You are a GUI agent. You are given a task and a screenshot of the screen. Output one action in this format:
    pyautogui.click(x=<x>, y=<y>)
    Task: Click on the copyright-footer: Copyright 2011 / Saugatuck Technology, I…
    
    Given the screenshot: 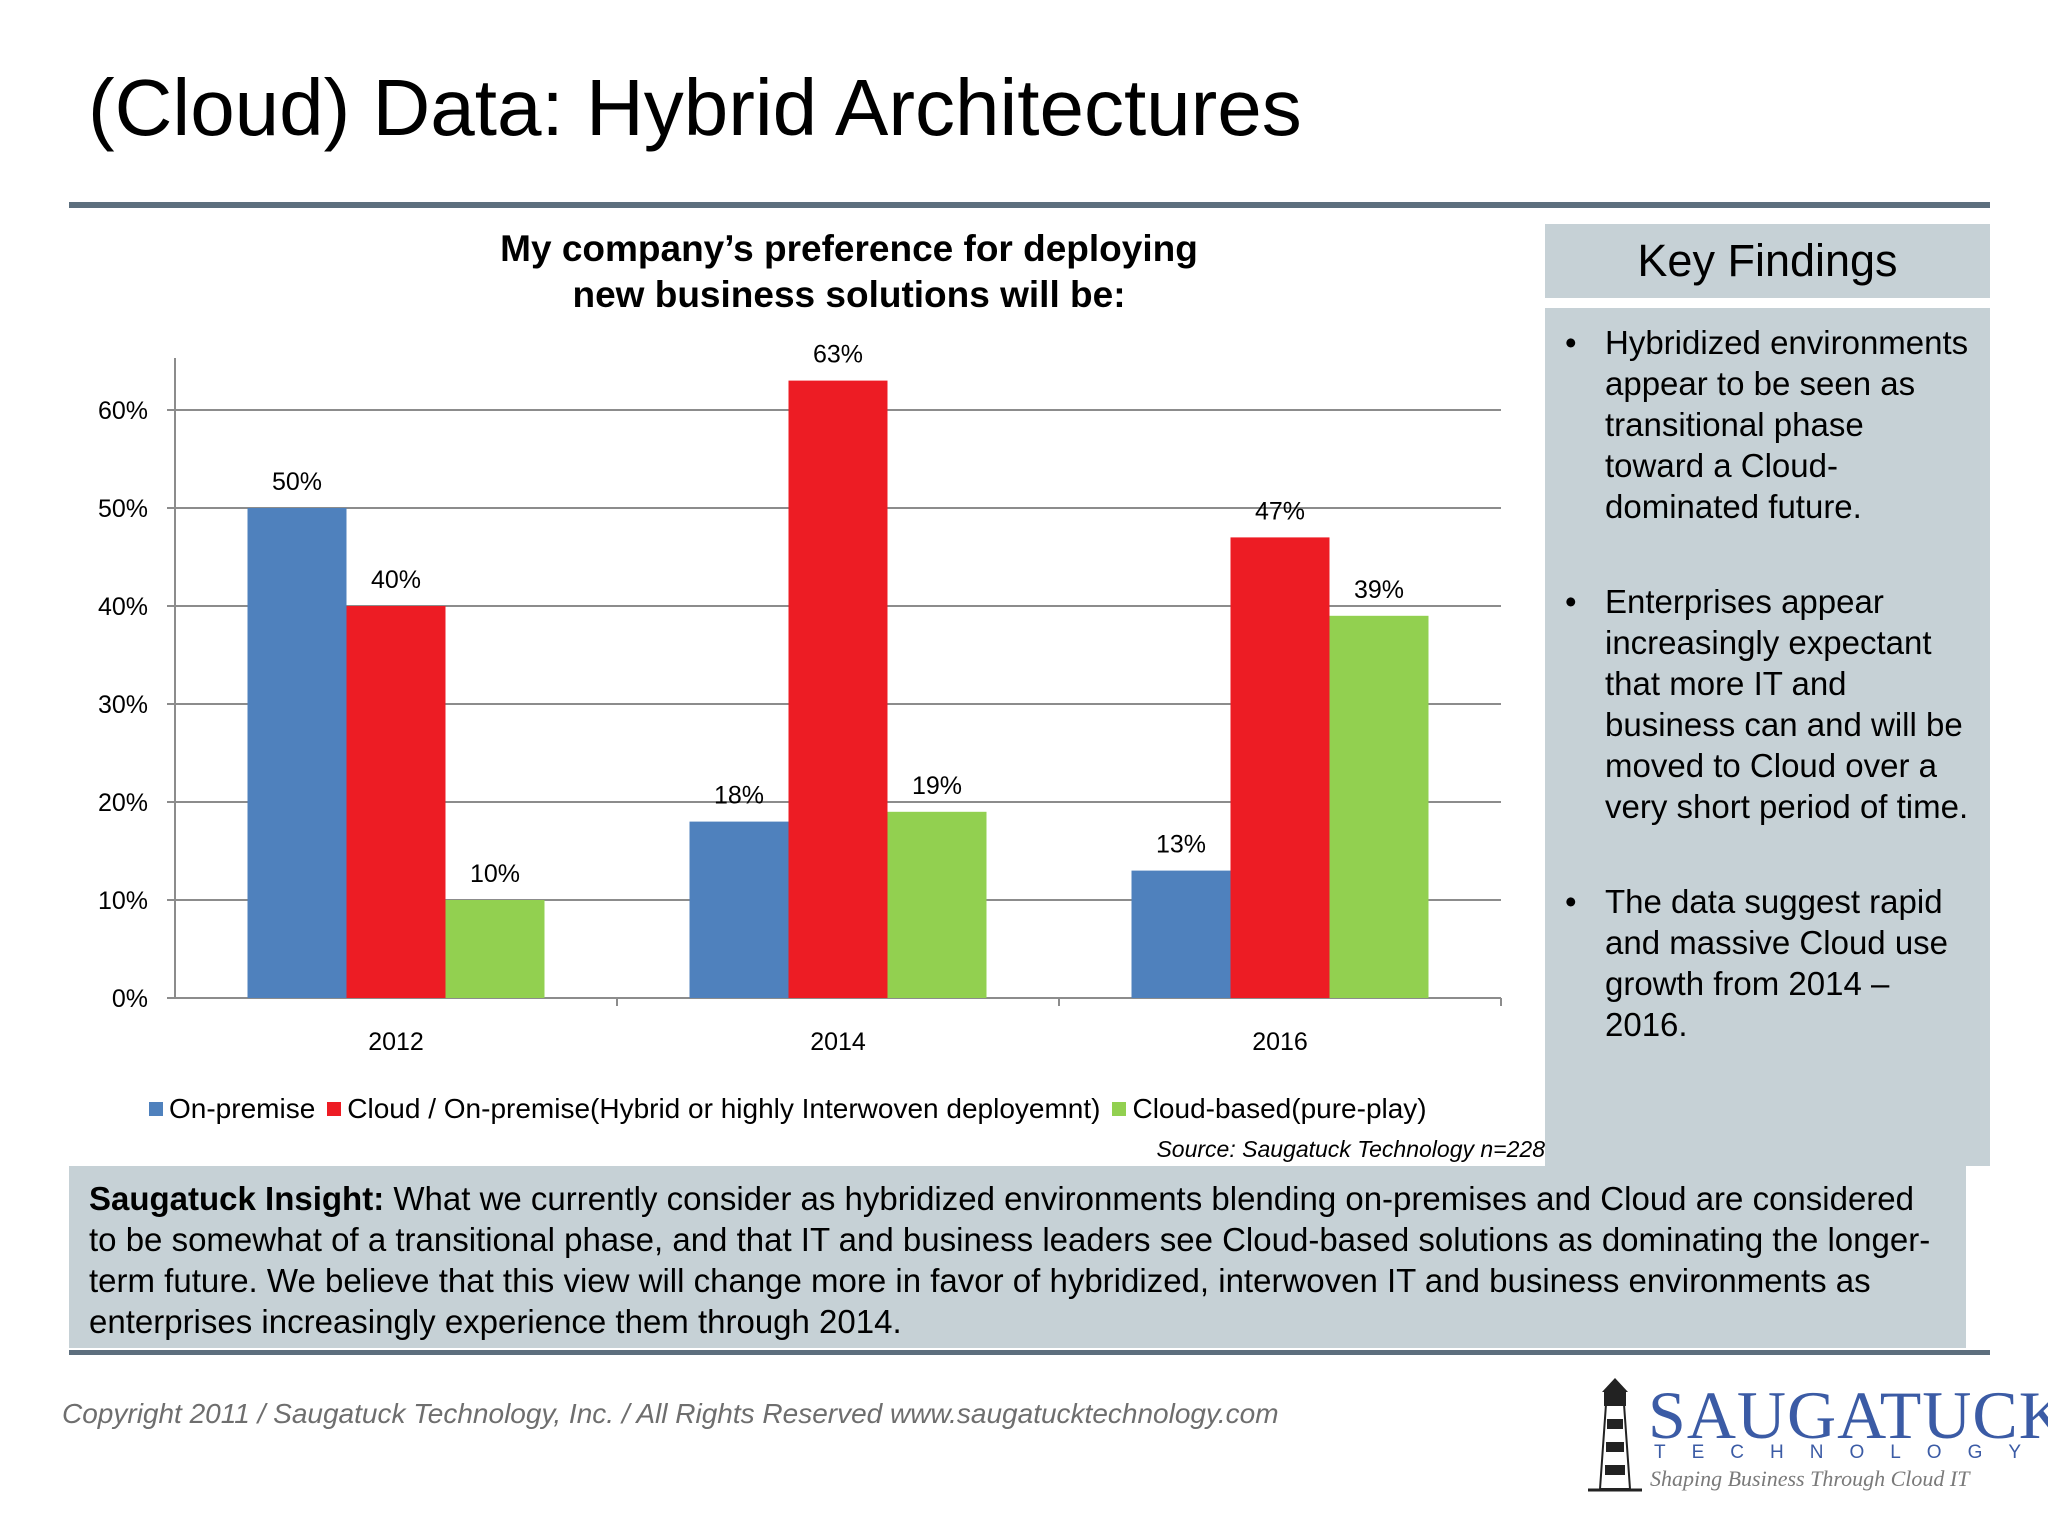 What is the action you would take?
    pyautogui.click(x=670, y=1413)
    